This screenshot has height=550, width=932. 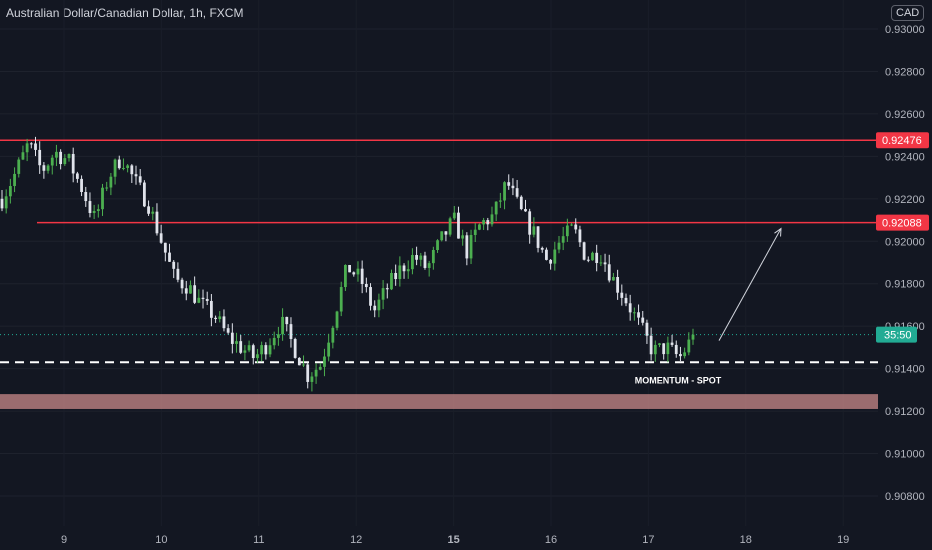 What do you see at coordinates (905, 285) in the screenshot?
I see `price-tick-label: 0.91800` at bounding box center [905, 285].